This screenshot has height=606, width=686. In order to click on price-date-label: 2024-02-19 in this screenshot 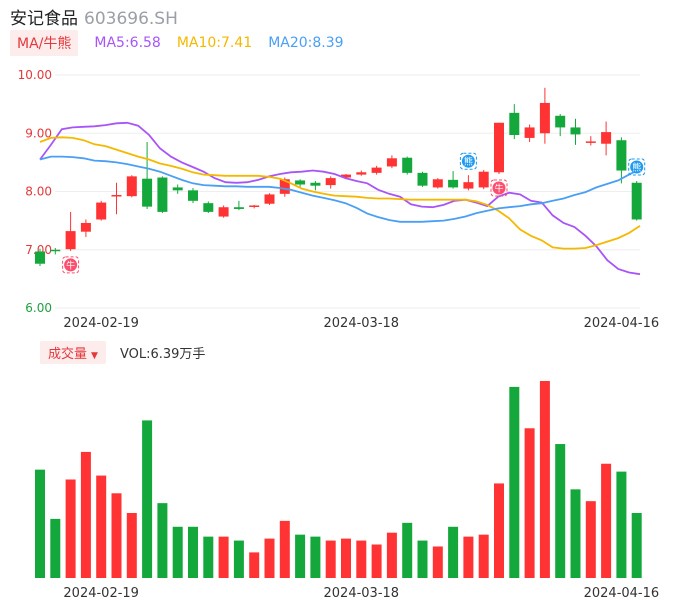, I will do `click(101, 323)`.